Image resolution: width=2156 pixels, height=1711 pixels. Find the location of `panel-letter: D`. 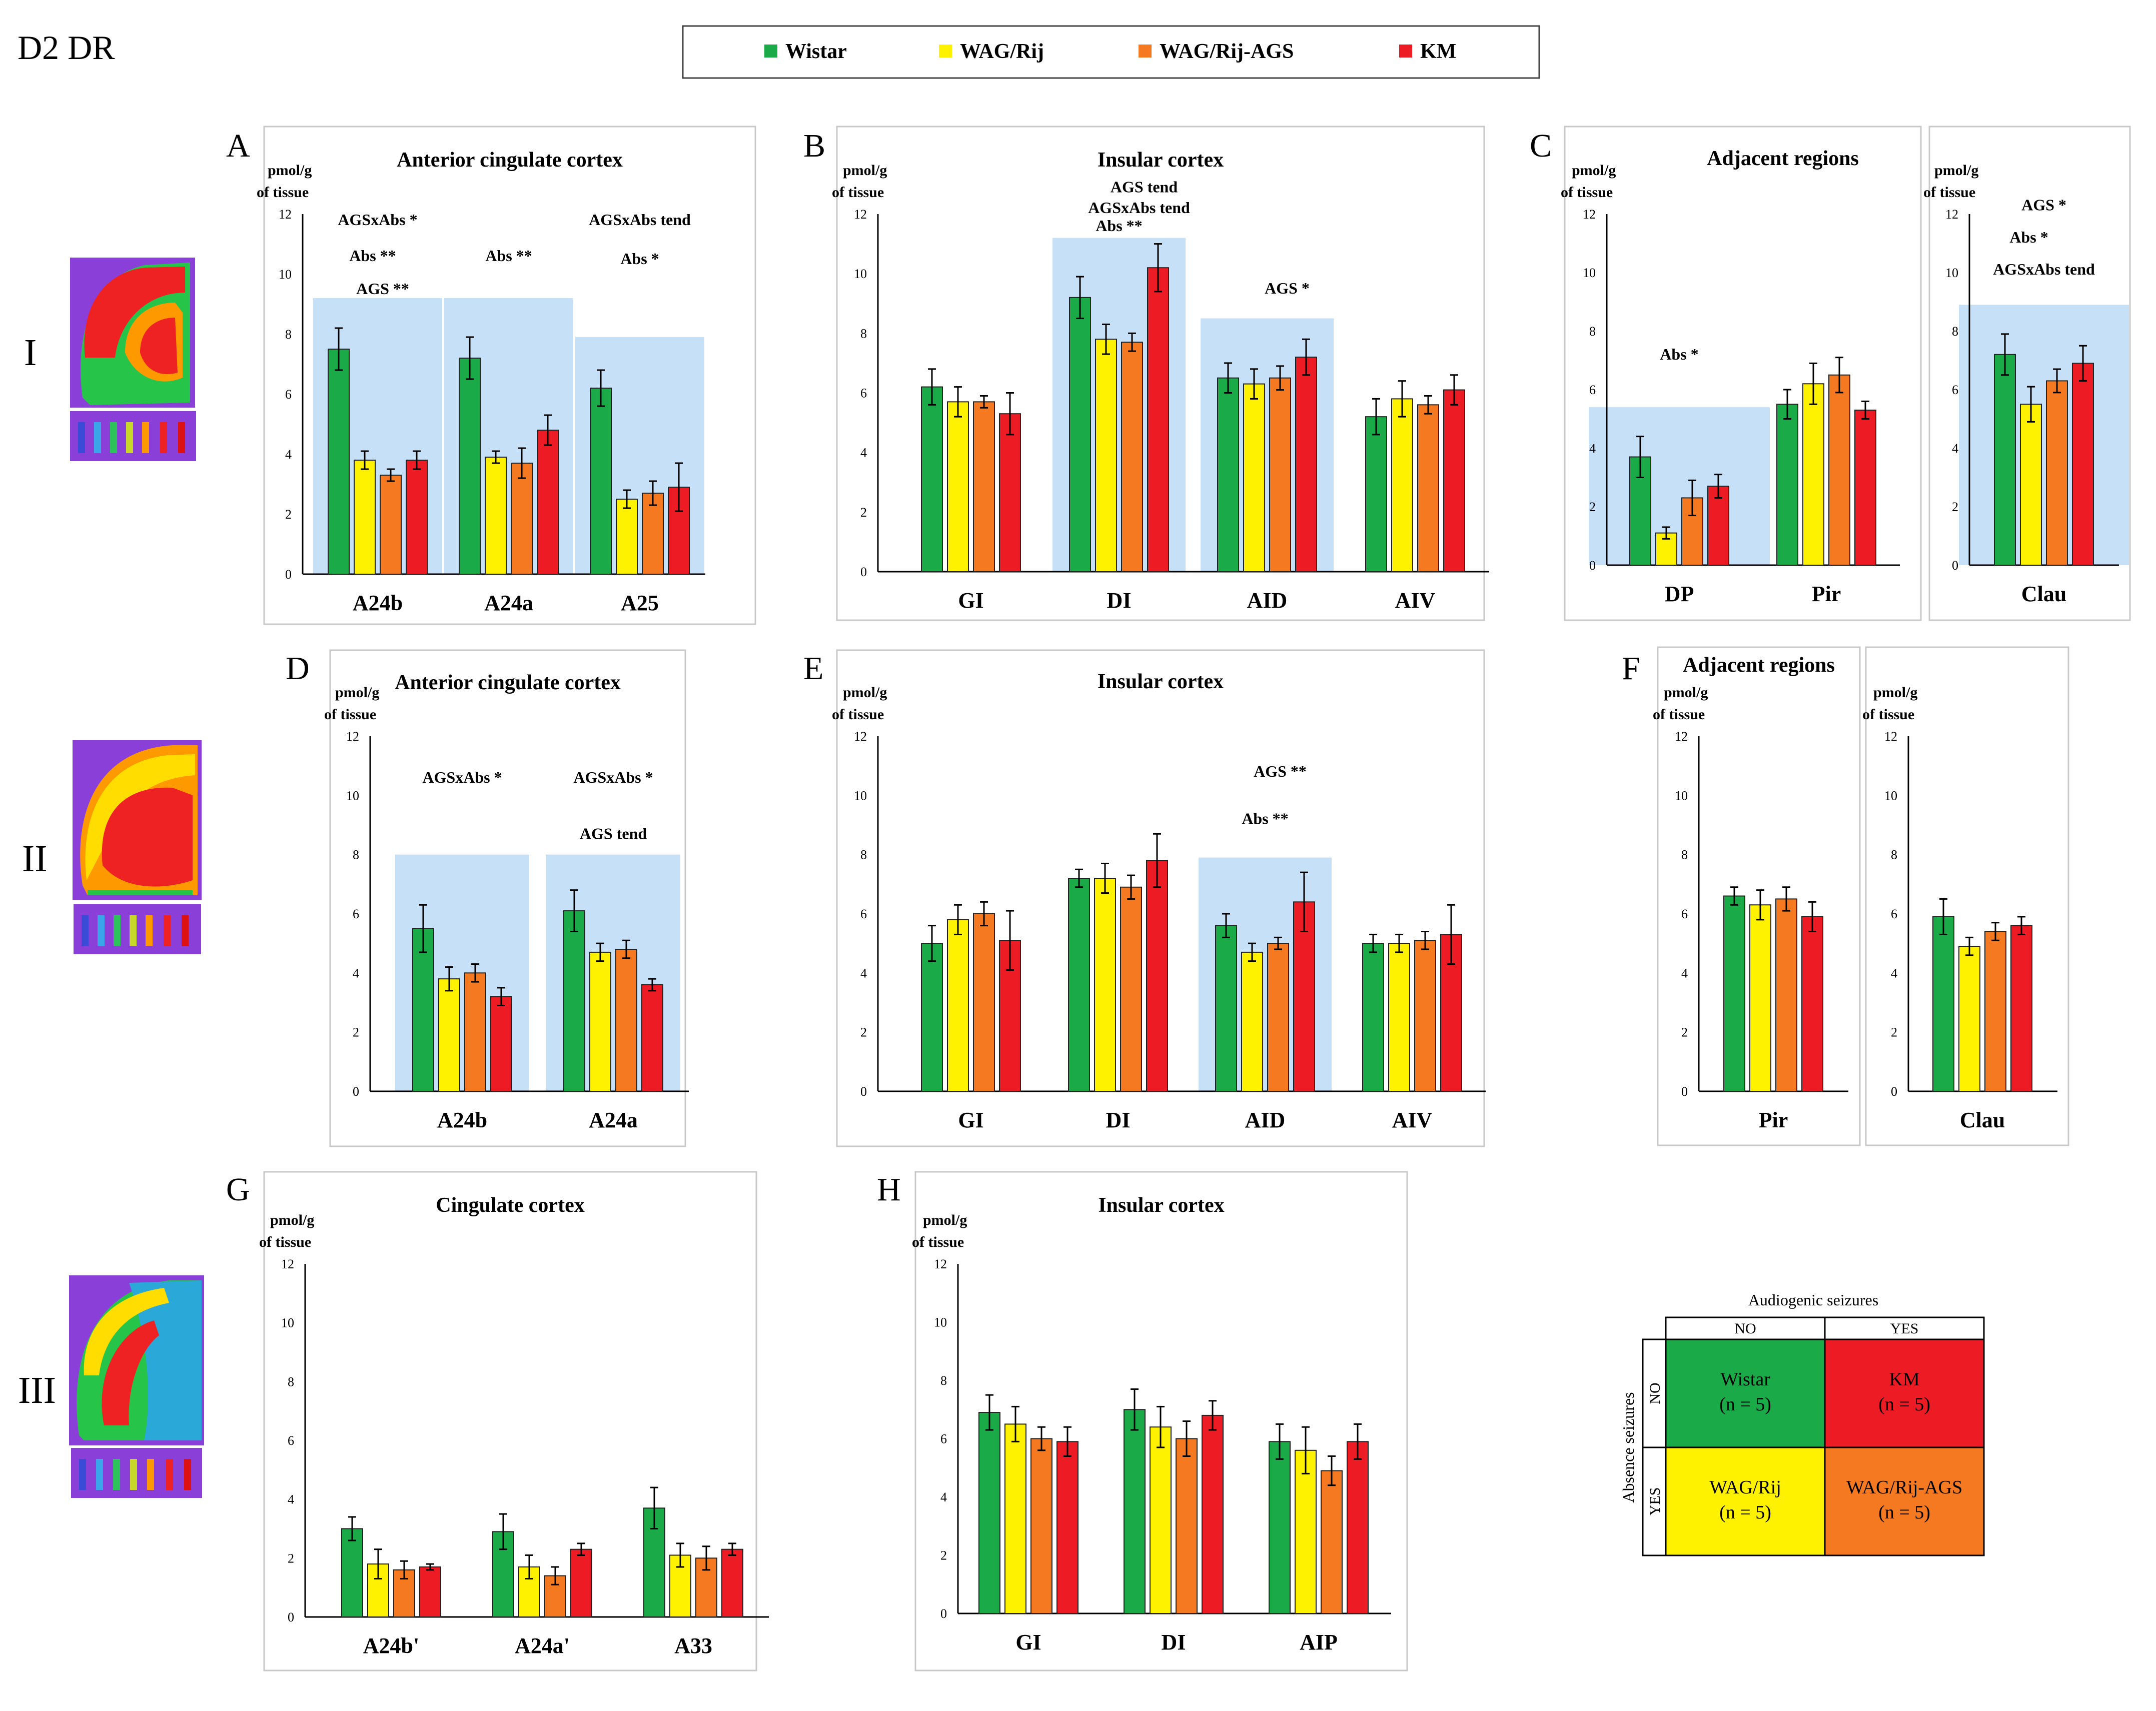

panel-letter: D is located at coordinates (298, 668).